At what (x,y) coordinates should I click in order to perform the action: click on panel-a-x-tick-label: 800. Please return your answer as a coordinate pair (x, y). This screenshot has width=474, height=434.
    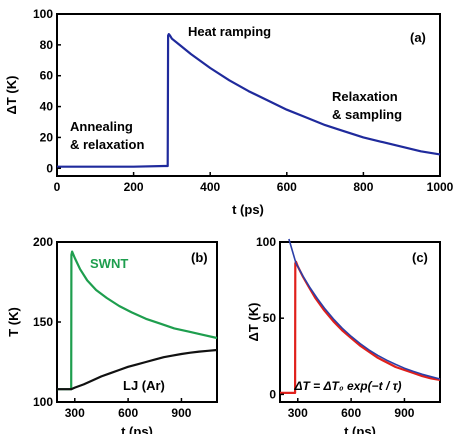
    Looking at the image, I should click on (363, 187).